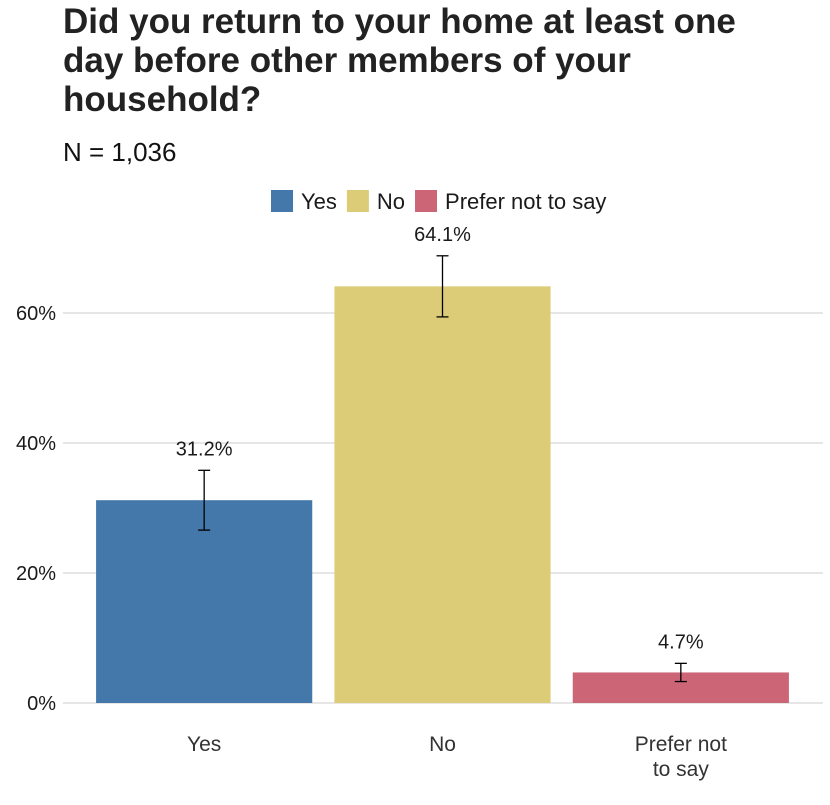  I want to click on y-tick-label: 0%, so click(41, 704).